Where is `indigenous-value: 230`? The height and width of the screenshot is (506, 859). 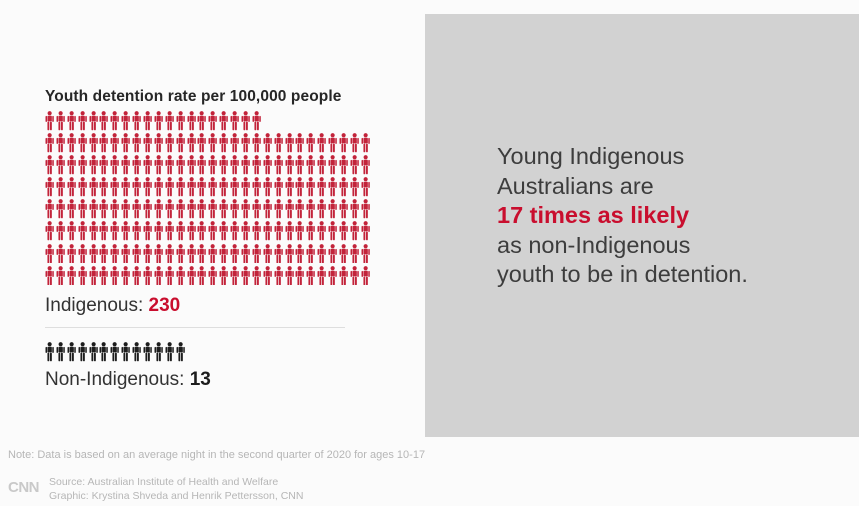 indigenous-value: 230 is located at coordinates (164, 305).